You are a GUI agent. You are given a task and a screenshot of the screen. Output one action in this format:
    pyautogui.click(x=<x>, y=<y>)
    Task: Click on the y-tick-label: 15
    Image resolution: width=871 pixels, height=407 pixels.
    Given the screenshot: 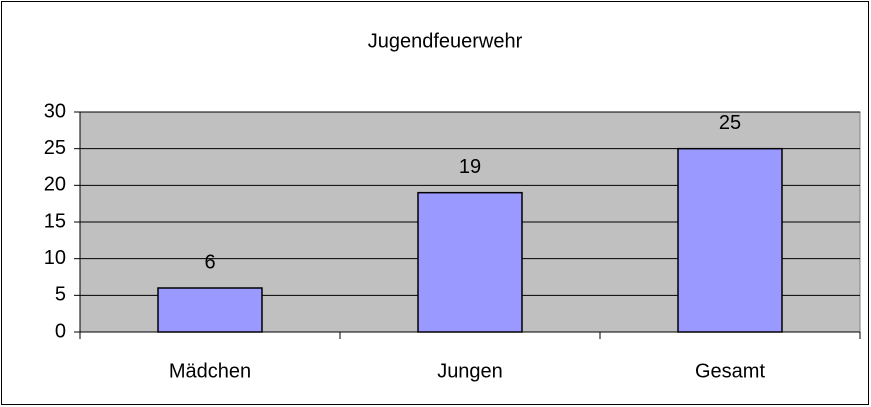 What is the action you would take?
    pyautogui.click(x=55, y=221)
    